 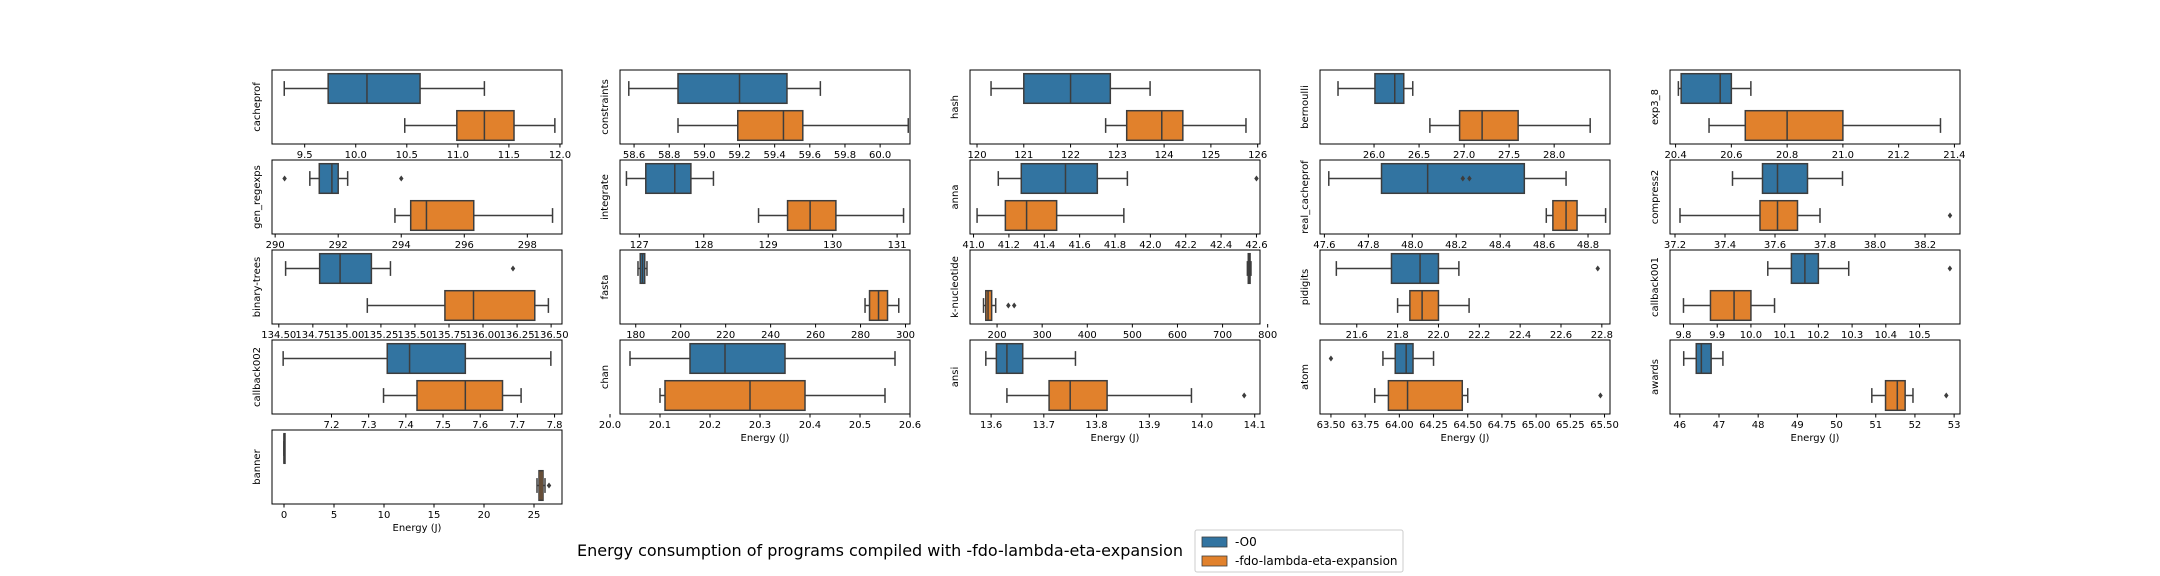 What do you see at coordinates (1502, 425) in the screenshot?
I see `x-tick-label: 64.75` at bounding box center [1502, 425].